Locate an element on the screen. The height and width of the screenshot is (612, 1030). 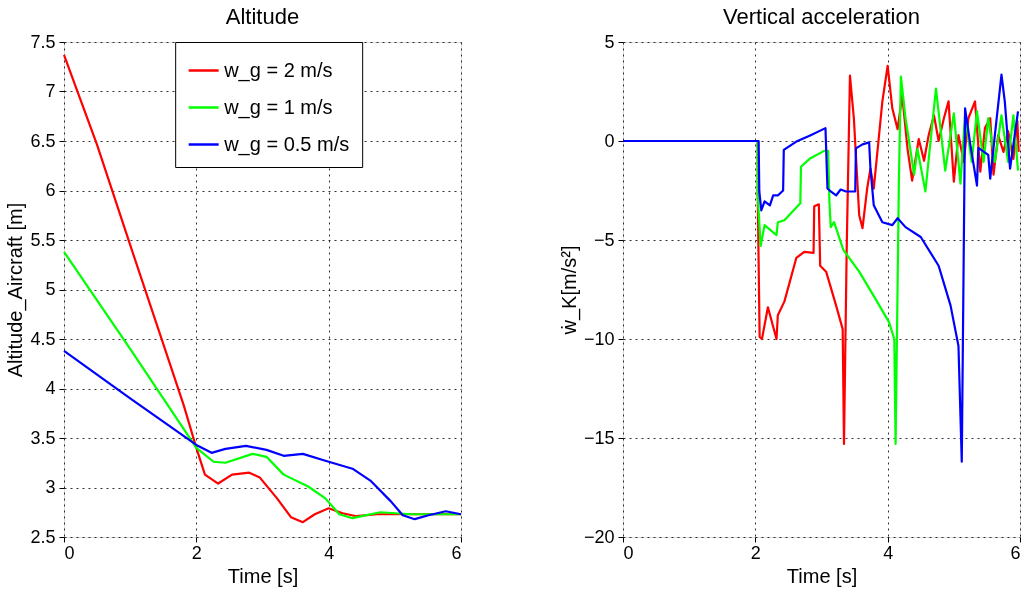
y-axis-title: Altitude_Aircraft [m] is located at coordinates (16, 290).